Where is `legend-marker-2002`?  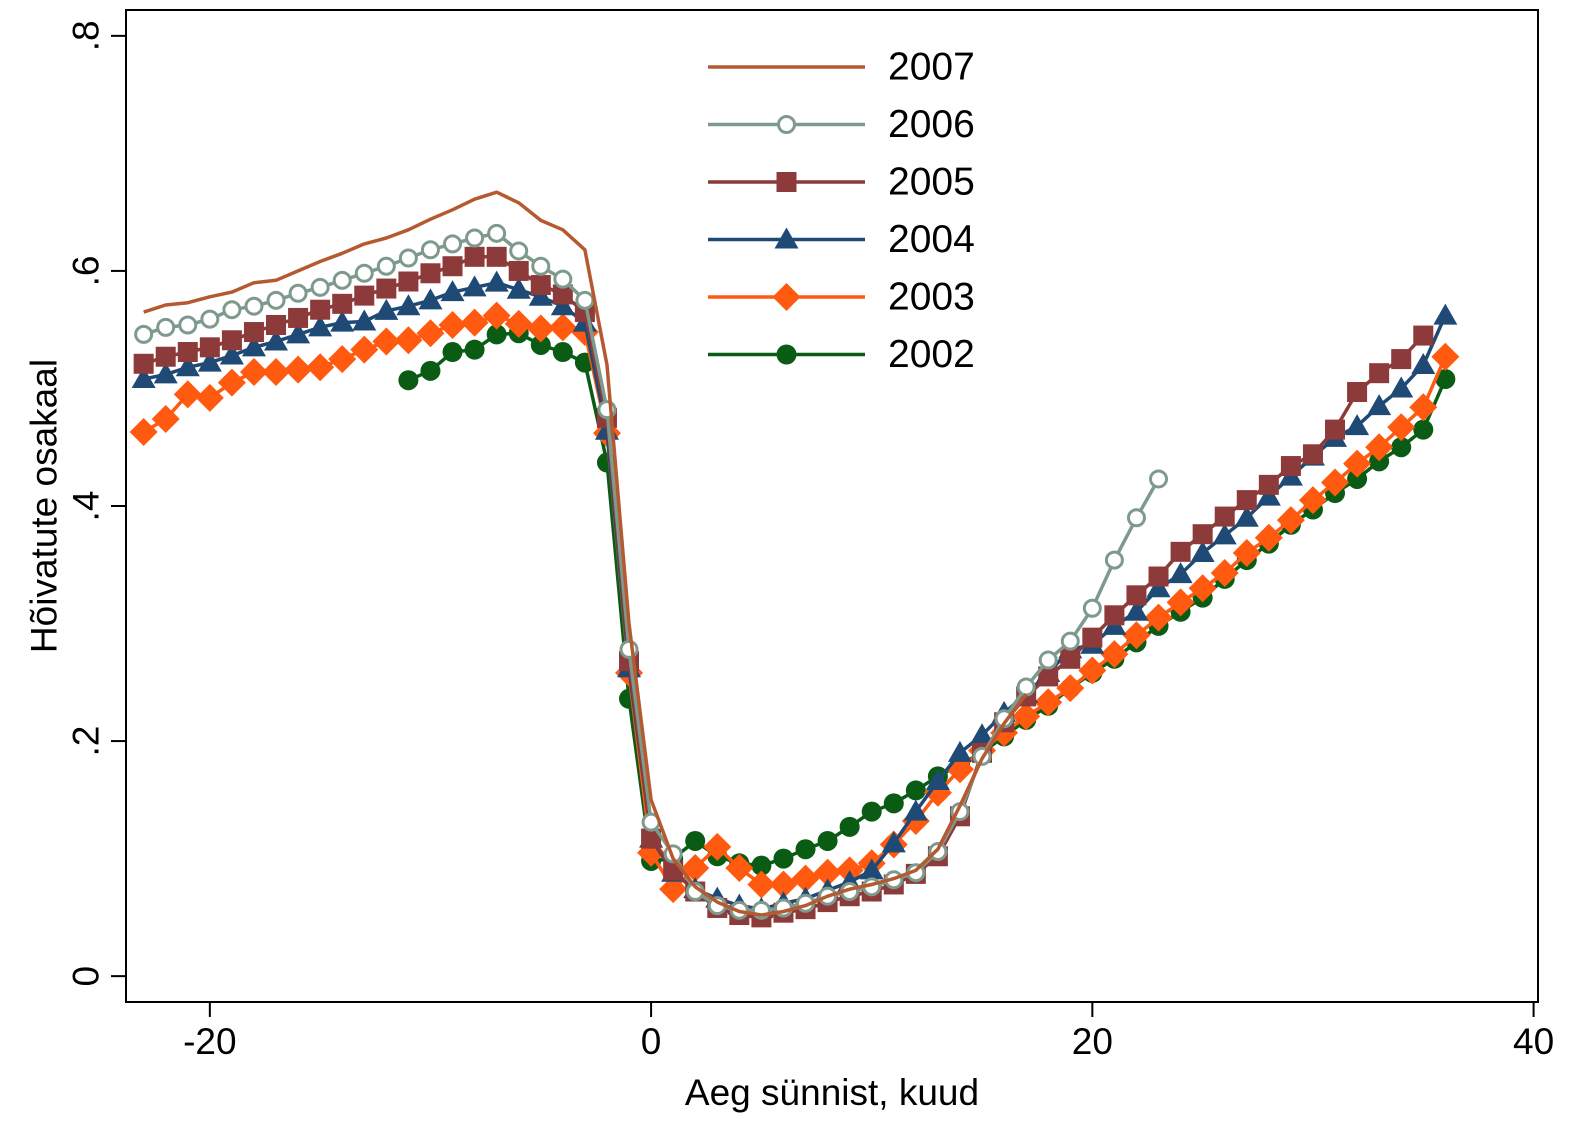
legend-marker-2002 is located at coordinates (786, 354).